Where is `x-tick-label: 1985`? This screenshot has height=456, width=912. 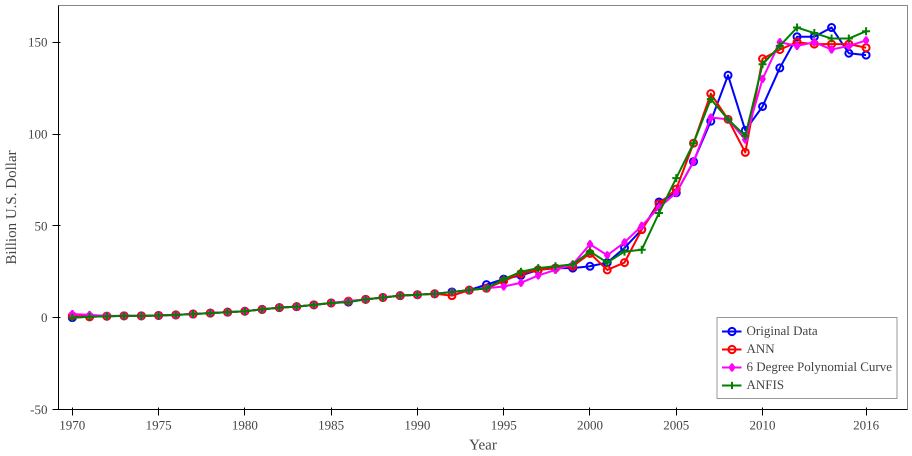
x-tick-label: 1985 is located at coordinates (331, 425).